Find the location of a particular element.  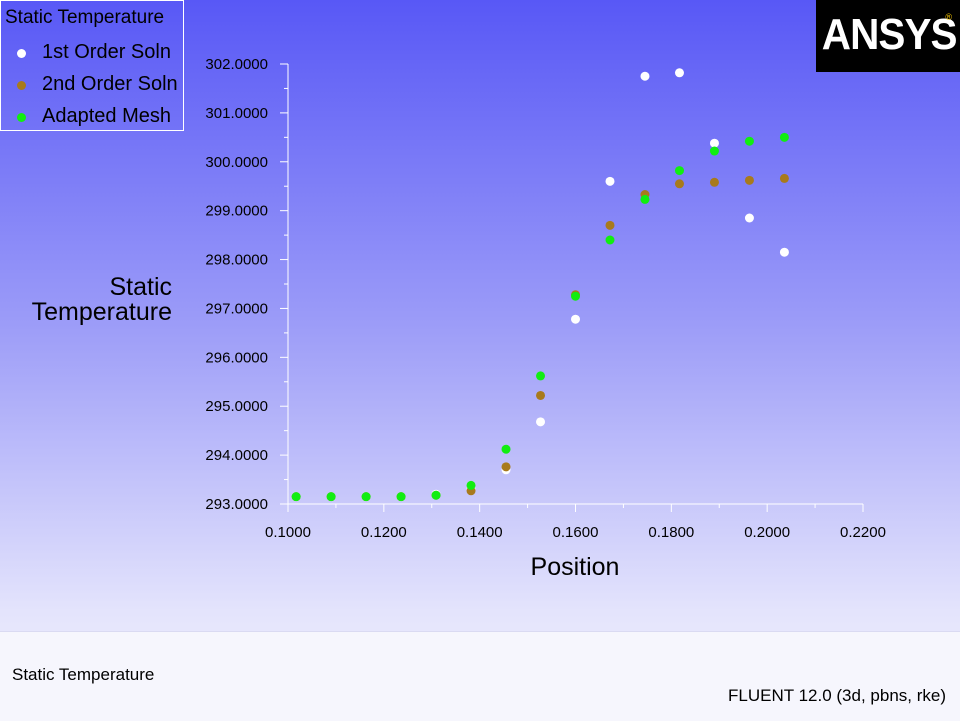

y-tick-label: 296.0000 is located at coordinates (236, 357).